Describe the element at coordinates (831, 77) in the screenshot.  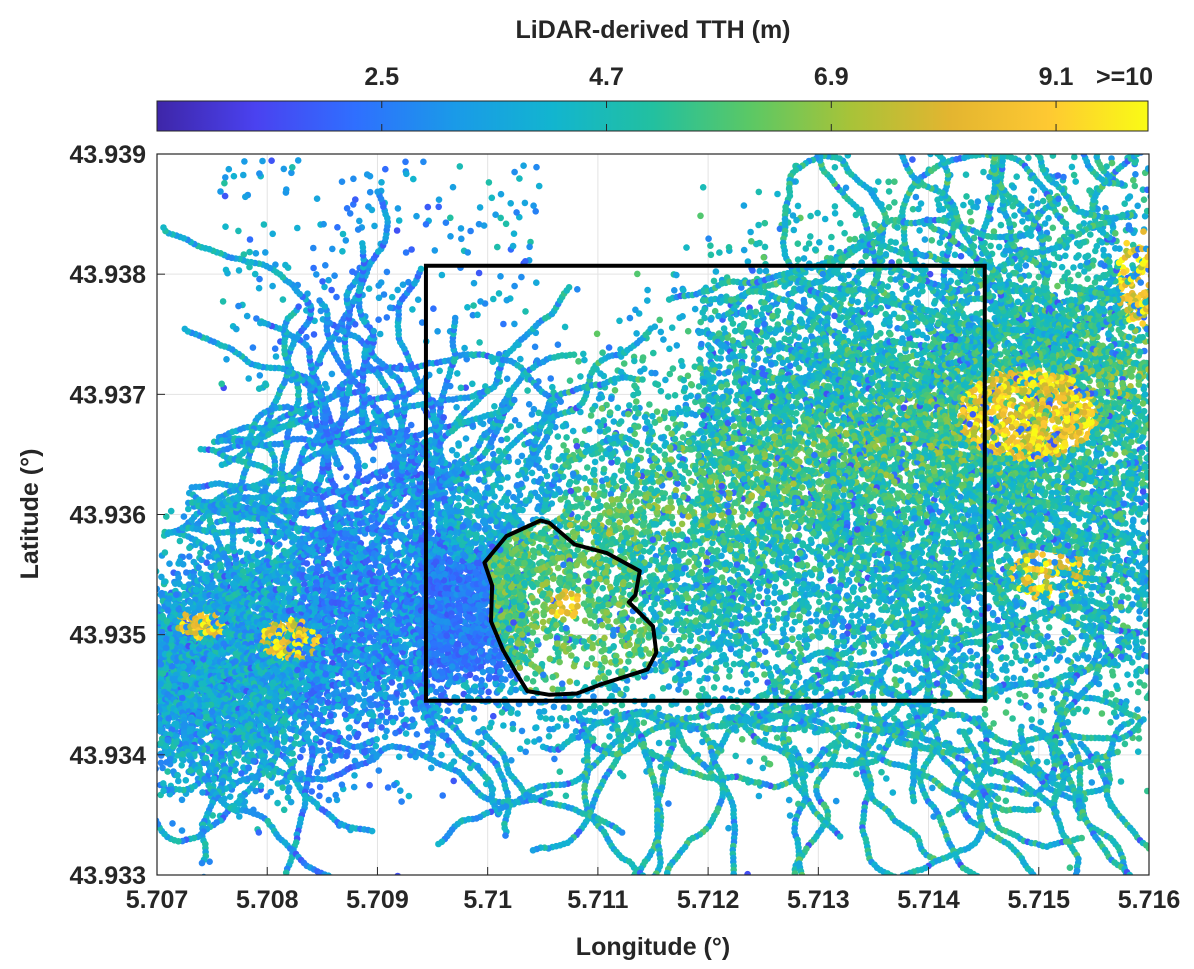
I see `colorbar-tick-label: 6.9` at that location.